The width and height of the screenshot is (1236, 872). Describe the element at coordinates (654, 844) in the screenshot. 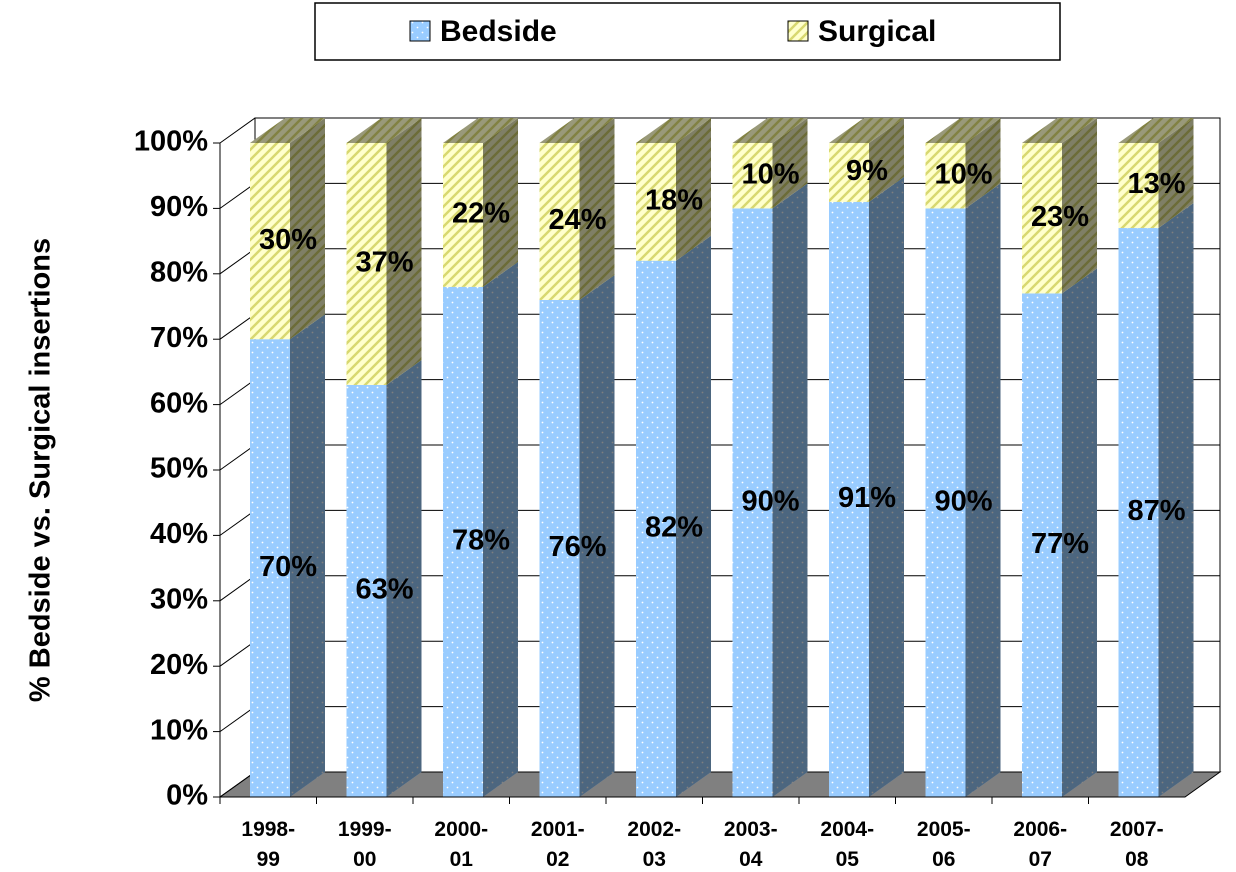

I see `x-tick-label: 2002- 03` at that location.